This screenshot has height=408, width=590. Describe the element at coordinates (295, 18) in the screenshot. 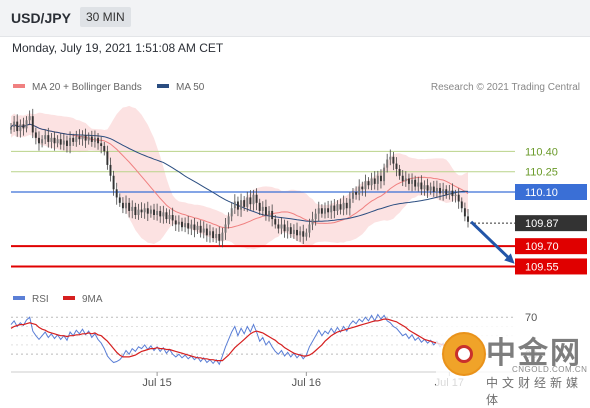

I see `header-bar: USD/JPY 30 MIN` at that location.